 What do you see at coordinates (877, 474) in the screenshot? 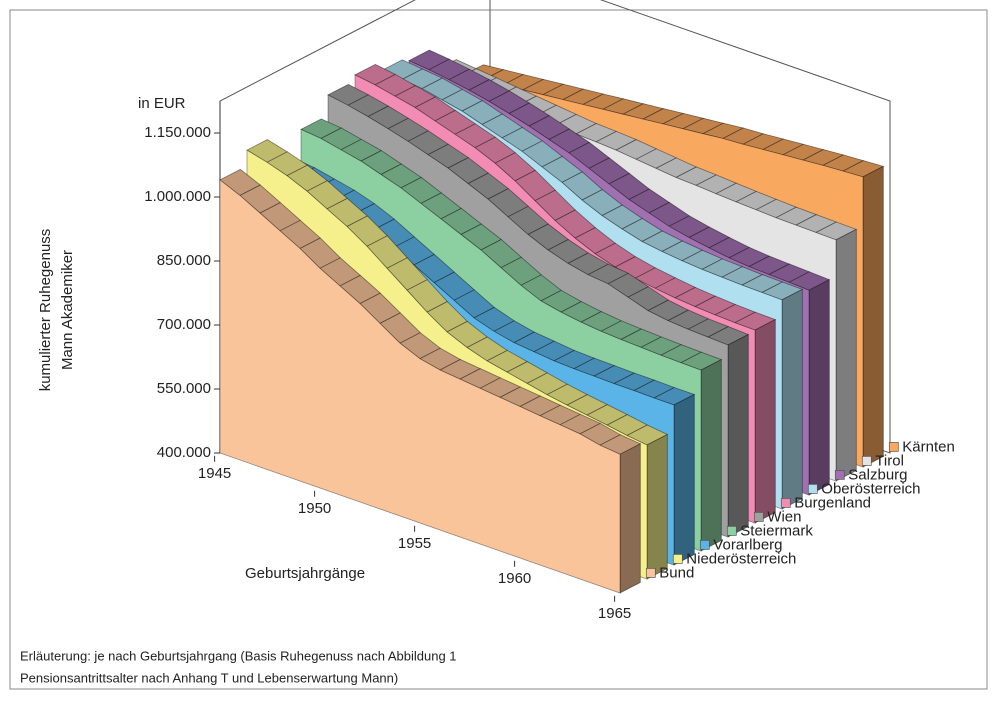
I see `legend-label: Salzburg` at bounding box center [877, 474].